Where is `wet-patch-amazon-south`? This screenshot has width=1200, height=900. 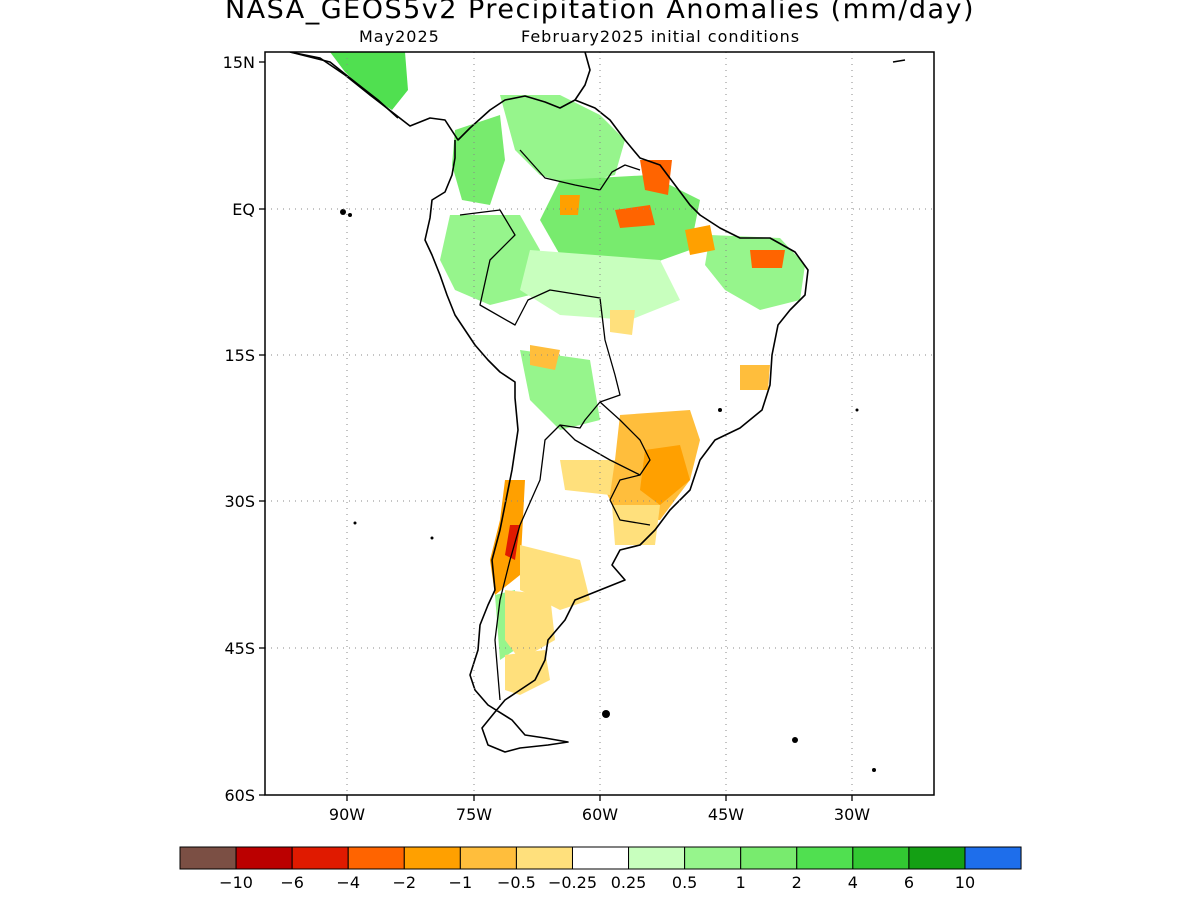
wet-patch-amazon-south is located at coordinates (600, 285).